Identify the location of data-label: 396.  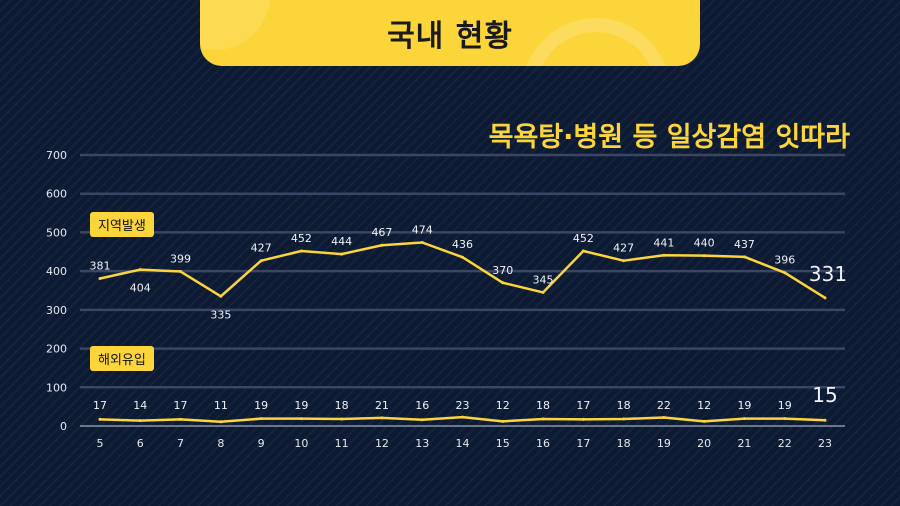
(784, 260).